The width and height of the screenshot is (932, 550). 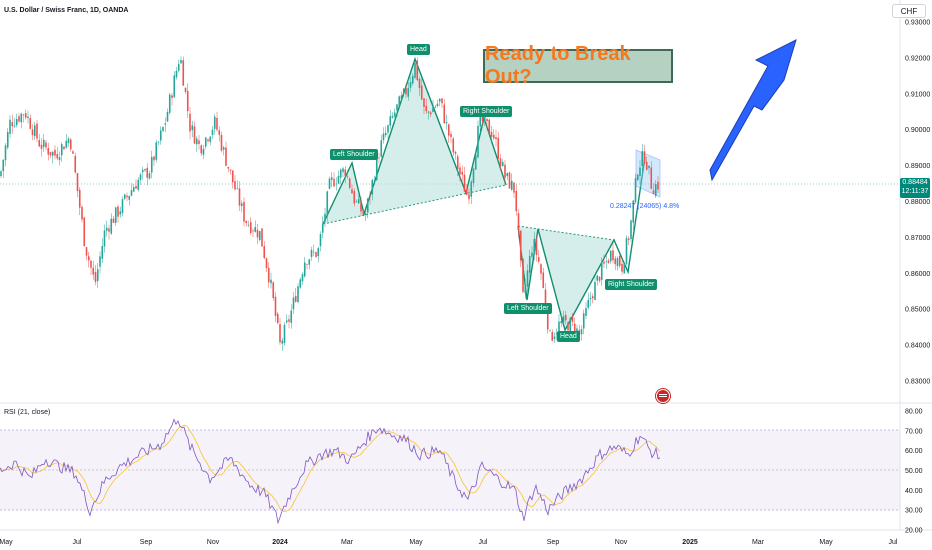 I want to click on label-left-shoulder-bottom: Left Shoulder, so click(x=528, y=308).